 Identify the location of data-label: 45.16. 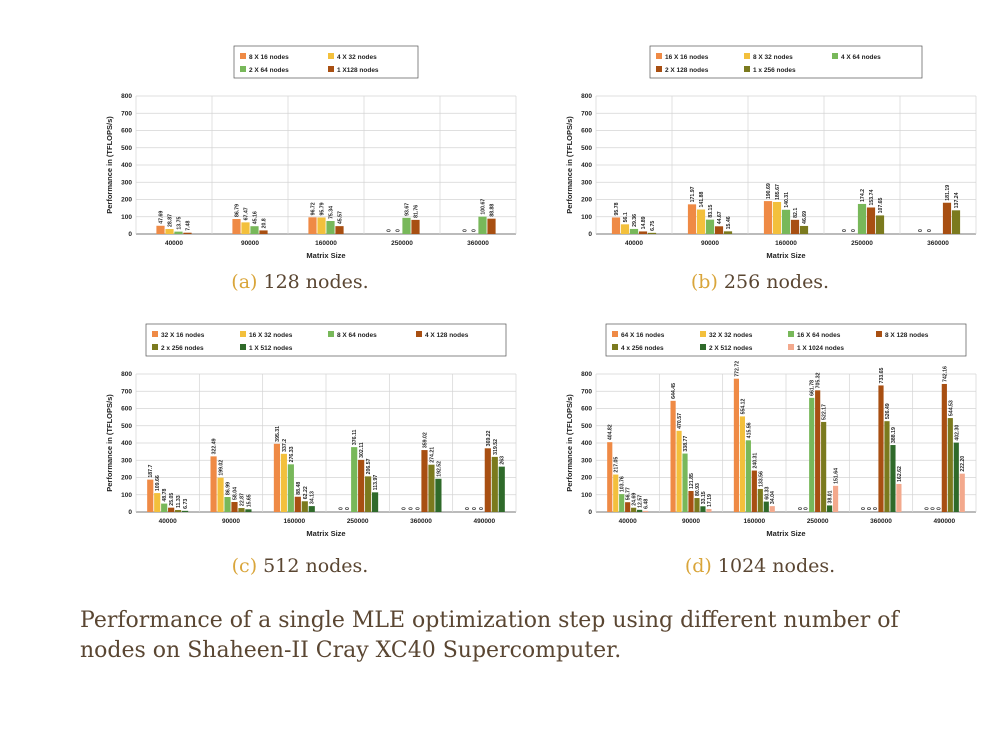
(256, 217).